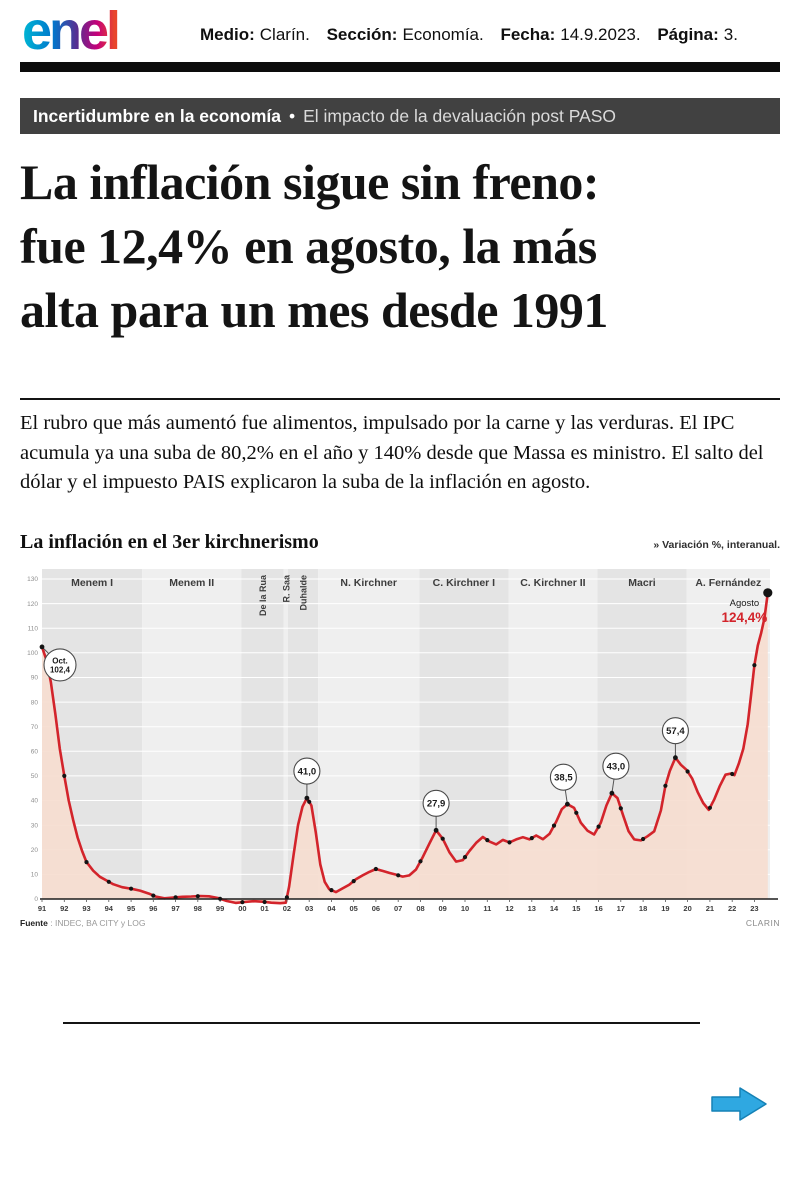  What do you see at coordinates (532, 908) in the screenshot?
I see `svg-text: 13` at bounding box center [532, 908].